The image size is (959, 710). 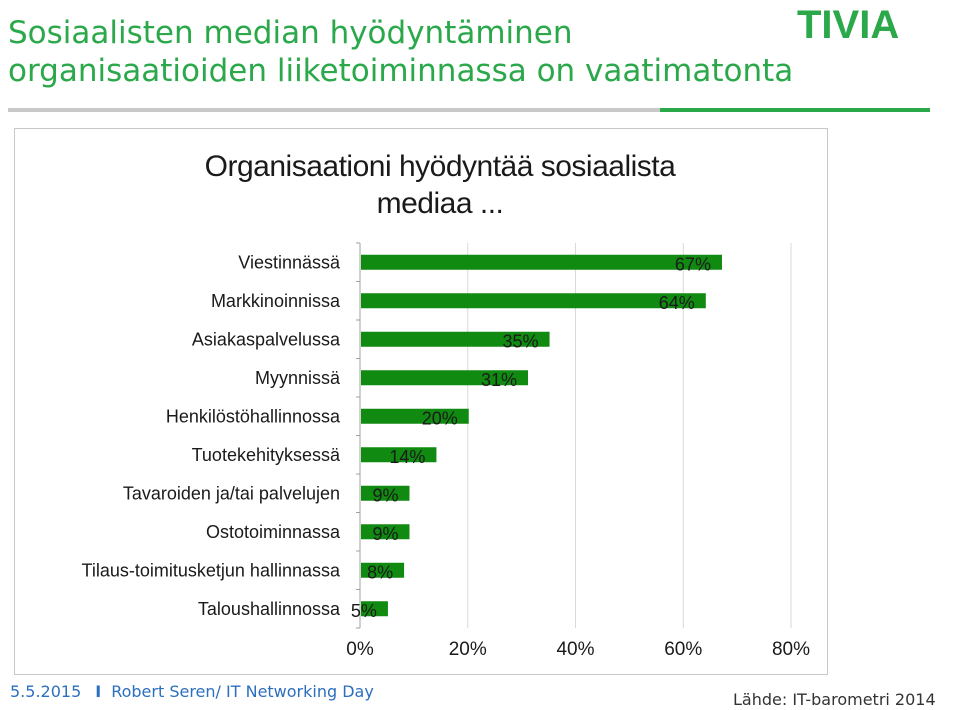 What do you see at coordinates (795, 110) in the screenshot?
I see `header-divider-accent` at bounding box center [795, 110].